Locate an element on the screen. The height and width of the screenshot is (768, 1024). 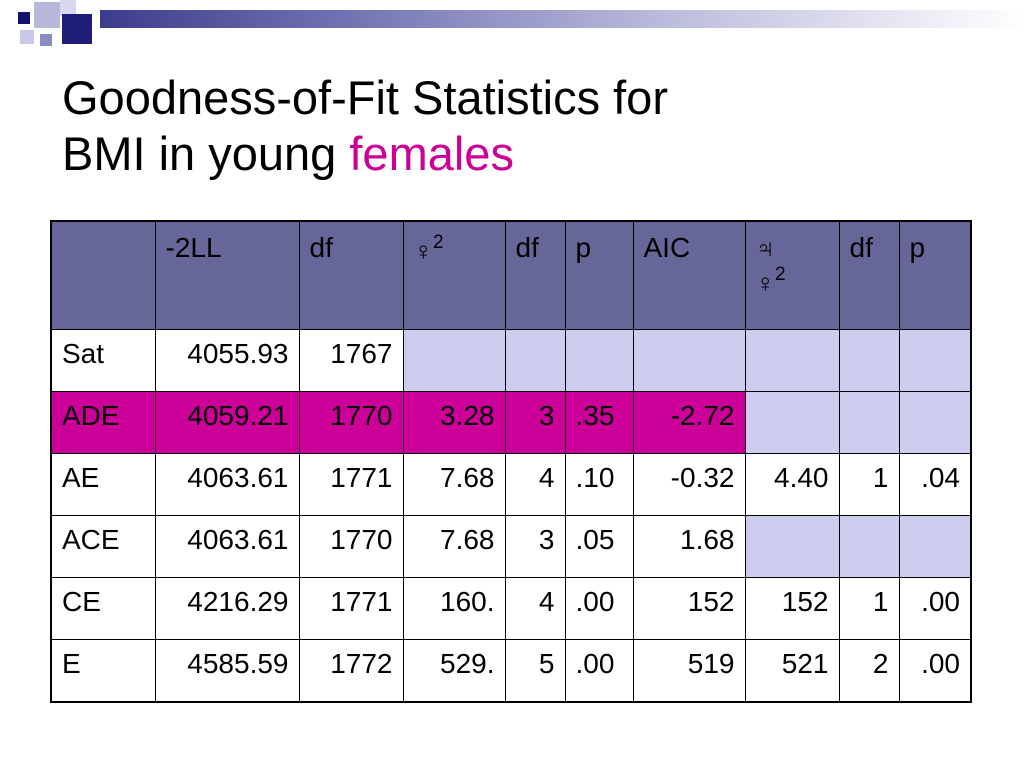
cell-delta-chi2: 4.40 is located at coordinates (792, 484).